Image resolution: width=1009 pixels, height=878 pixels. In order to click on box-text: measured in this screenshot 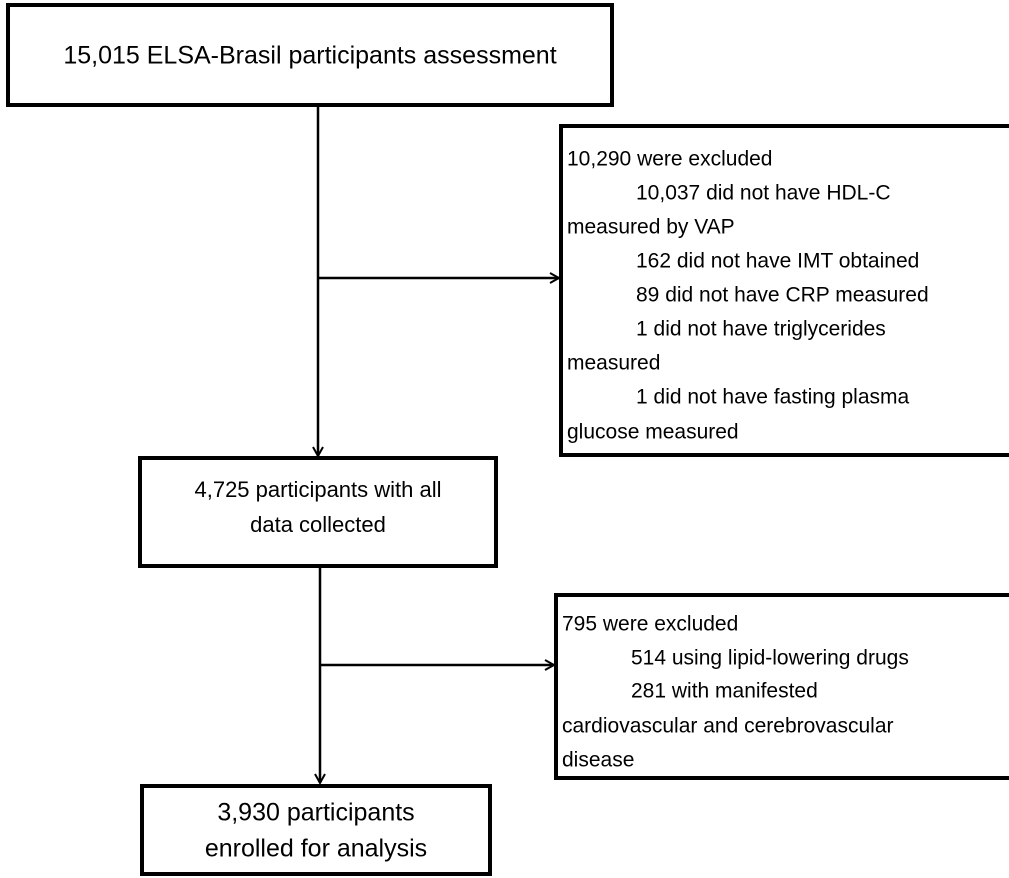, I will do `click(613, 363)`.